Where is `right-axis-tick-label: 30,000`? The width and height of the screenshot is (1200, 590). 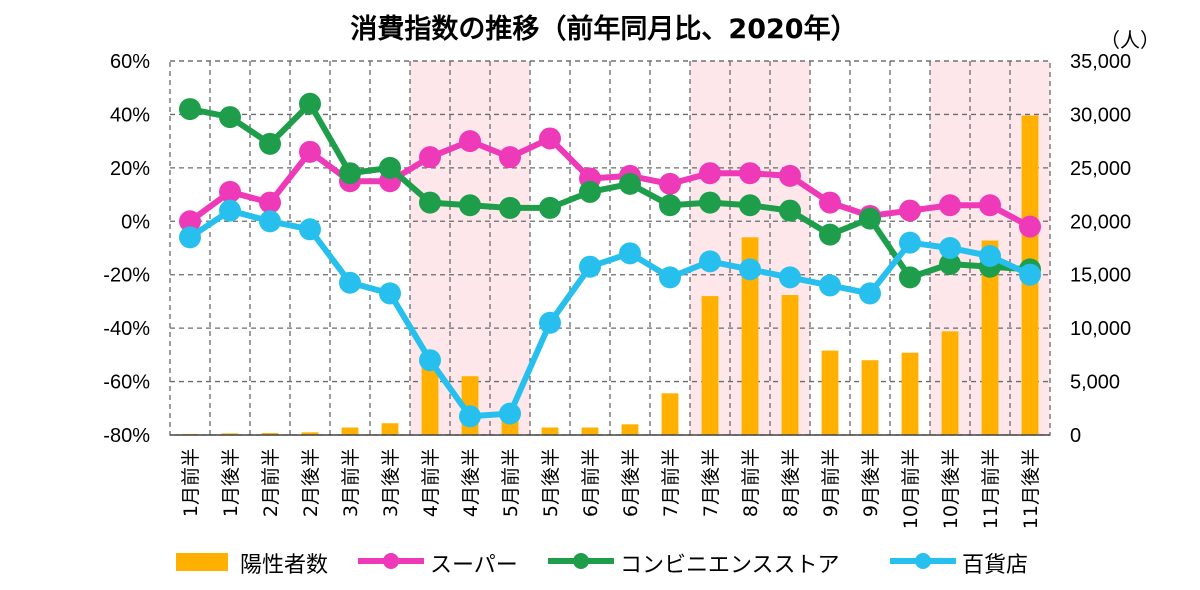
right-axis-tick-label: 30,000 is located at coordinates (1100, 115).